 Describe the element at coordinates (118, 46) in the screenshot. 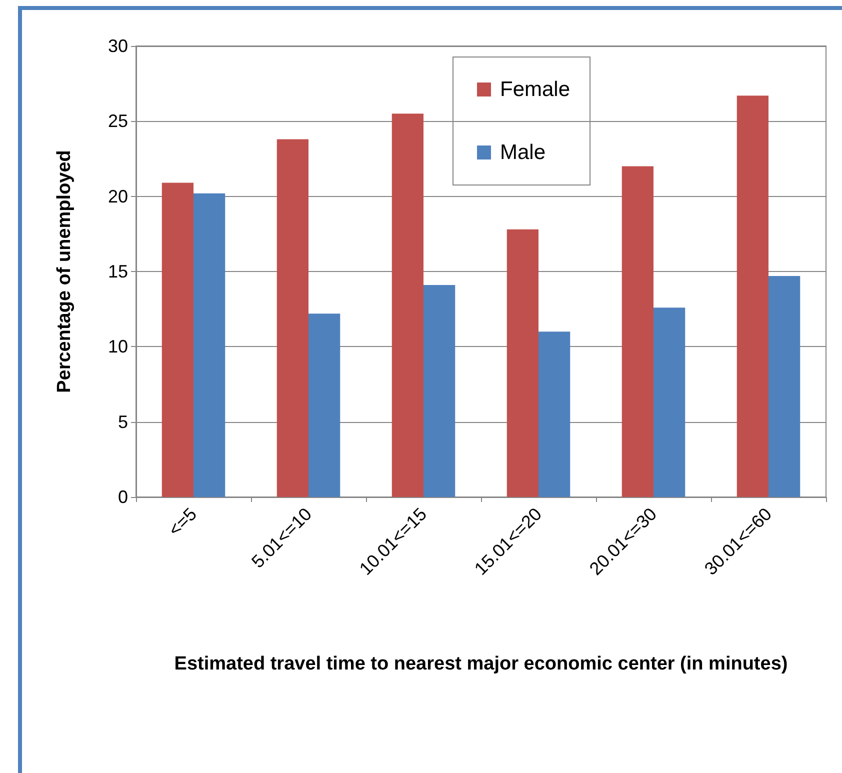

I see `y-tick-label: 30` at that location.